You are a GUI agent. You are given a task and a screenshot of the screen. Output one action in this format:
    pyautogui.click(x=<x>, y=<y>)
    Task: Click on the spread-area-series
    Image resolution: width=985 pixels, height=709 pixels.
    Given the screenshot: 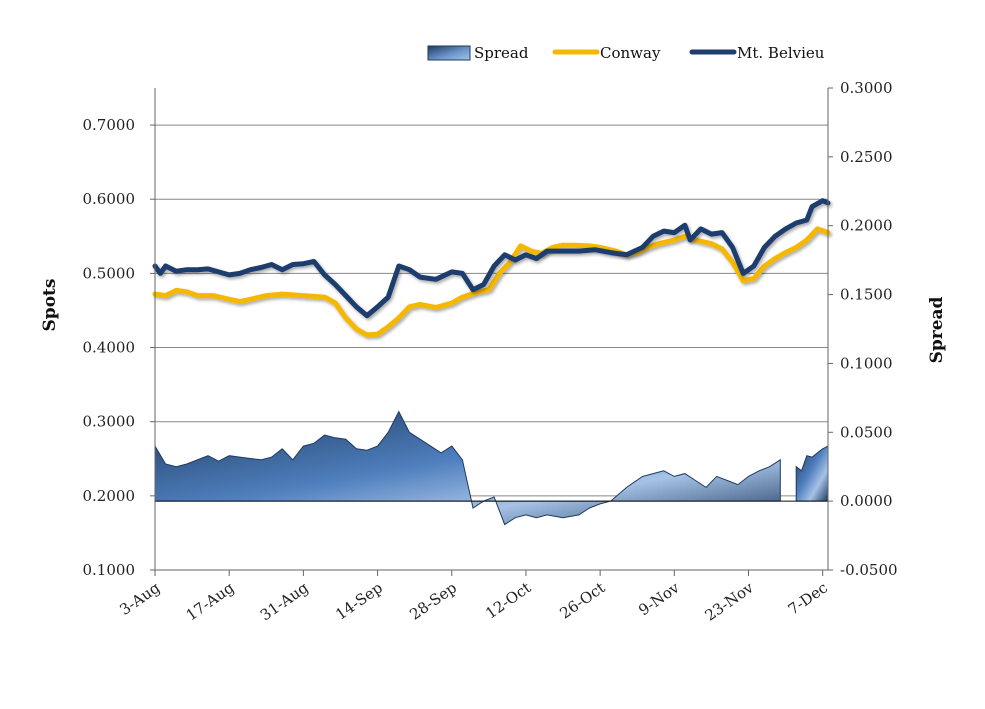 What is the action you would take?
    pyautogui.click(x=491, y=468)
    